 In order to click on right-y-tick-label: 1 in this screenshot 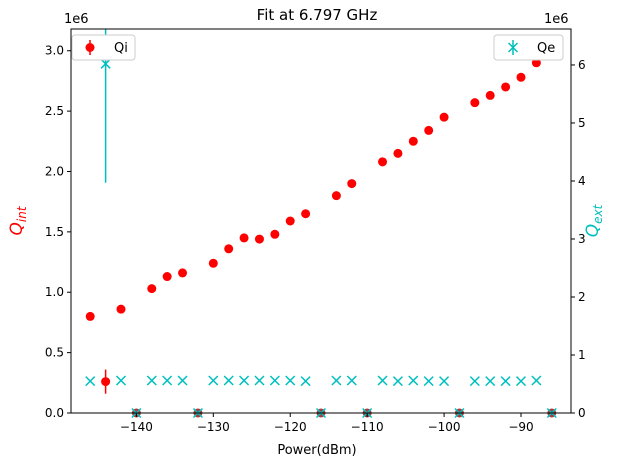, I will do `click(582, 355)`.